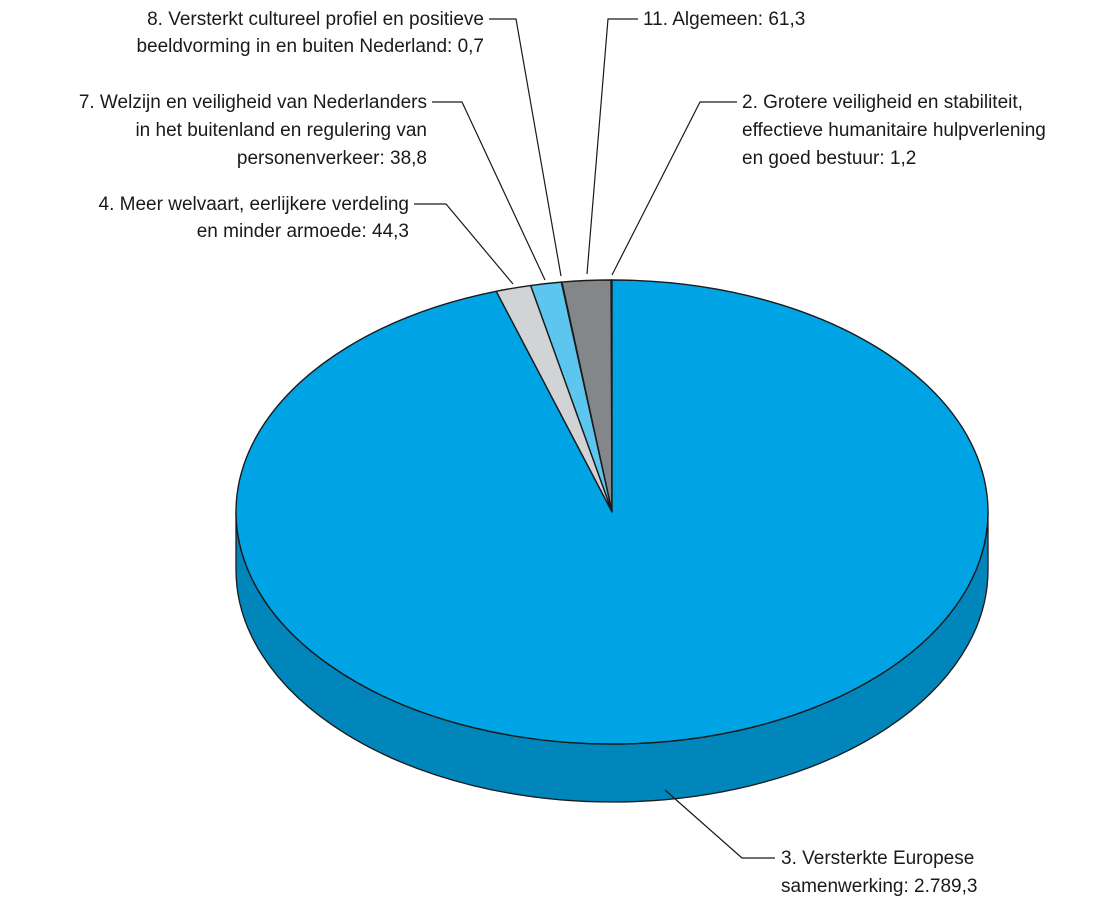 The image size is (1104, 902). I want to click on slice-label-line: in het buitenland en regulering van, so click(281, 130).